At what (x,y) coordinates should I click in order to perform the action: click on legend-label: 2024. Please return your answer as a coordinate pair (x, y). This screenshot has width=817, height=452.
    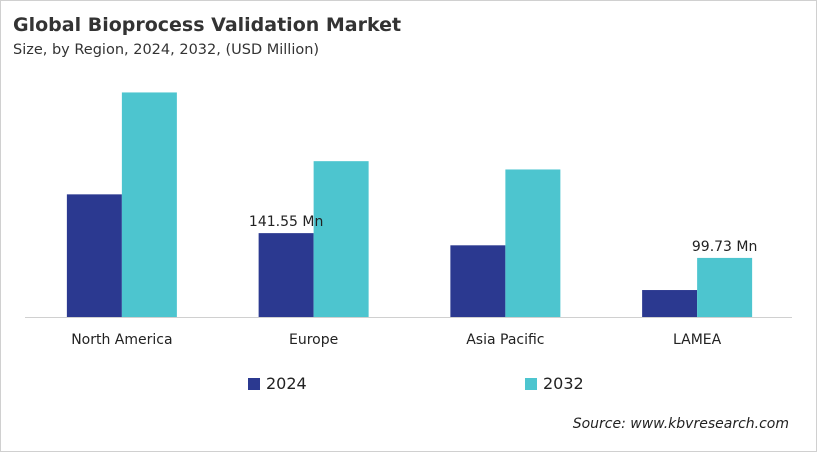
    Looking at the image, I should click on (286, 383).